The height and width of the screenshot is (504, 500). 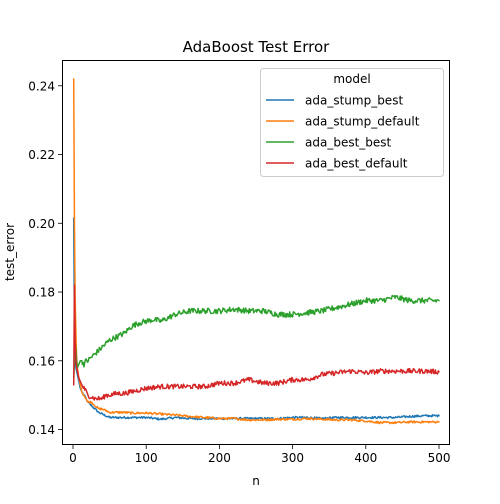 What do you see at coordinates (45, 258) in the screenshot?
I see `y-axis-ticks: 0.14 0.16 0.18 0.20 0.22 0.24` at bounding box center [45, 258].